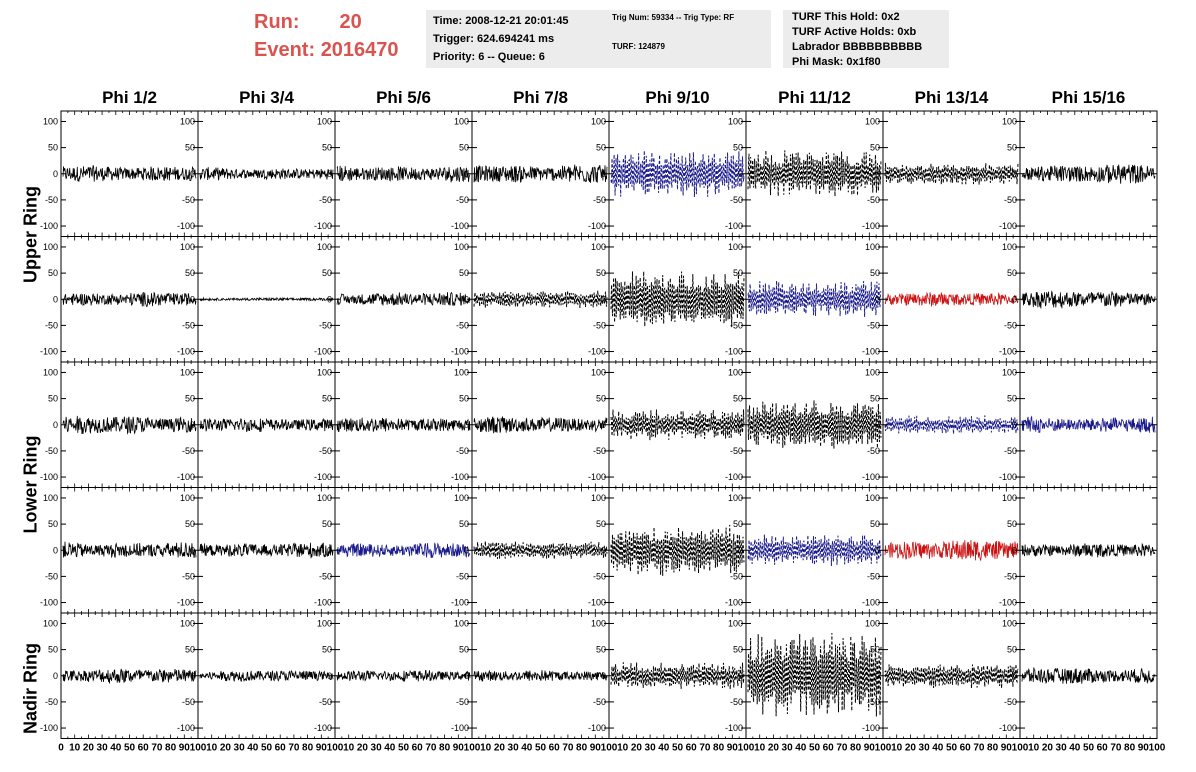 This screenshot has width=1196, height=772. I want to click on event-label: Event: 2016470, so click(326, 50).